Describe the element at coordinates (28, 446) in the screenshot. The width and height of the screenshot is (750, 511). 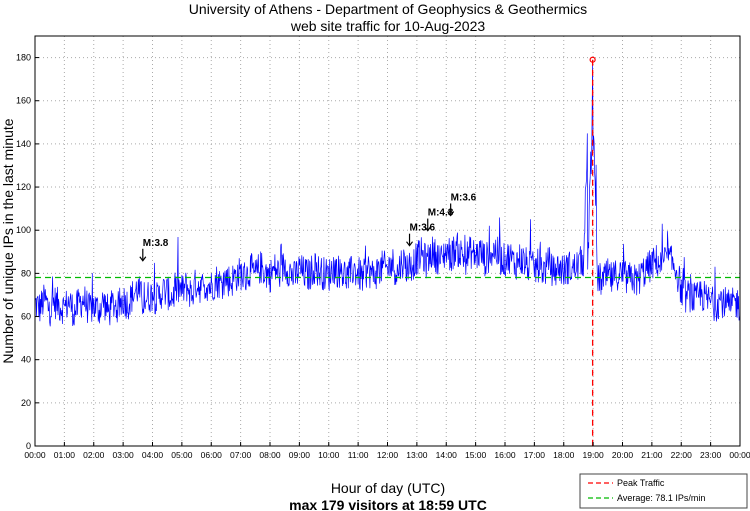
I see `y-tick-label: 0` at that location.